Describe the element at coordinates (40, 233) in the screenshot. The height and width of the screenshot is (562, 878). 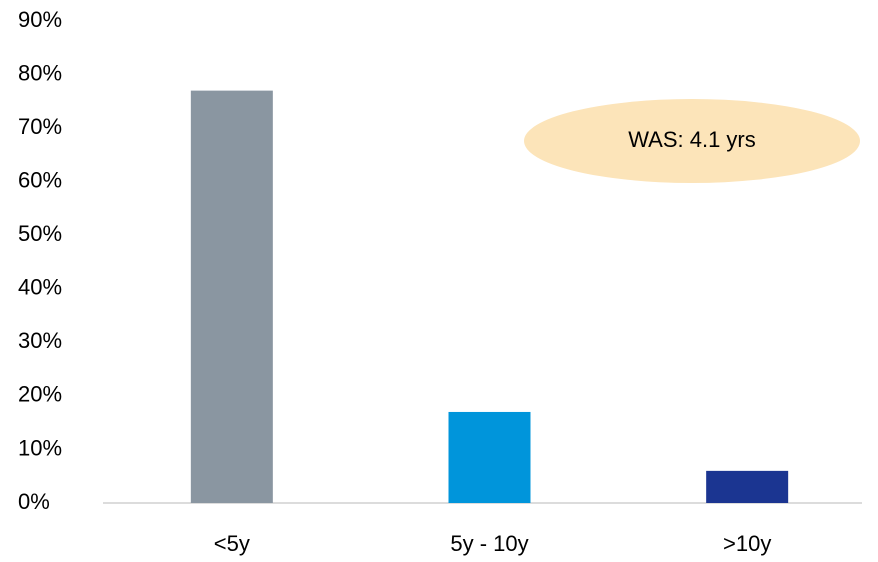
I see `y-tick-label: 50%` at that location.